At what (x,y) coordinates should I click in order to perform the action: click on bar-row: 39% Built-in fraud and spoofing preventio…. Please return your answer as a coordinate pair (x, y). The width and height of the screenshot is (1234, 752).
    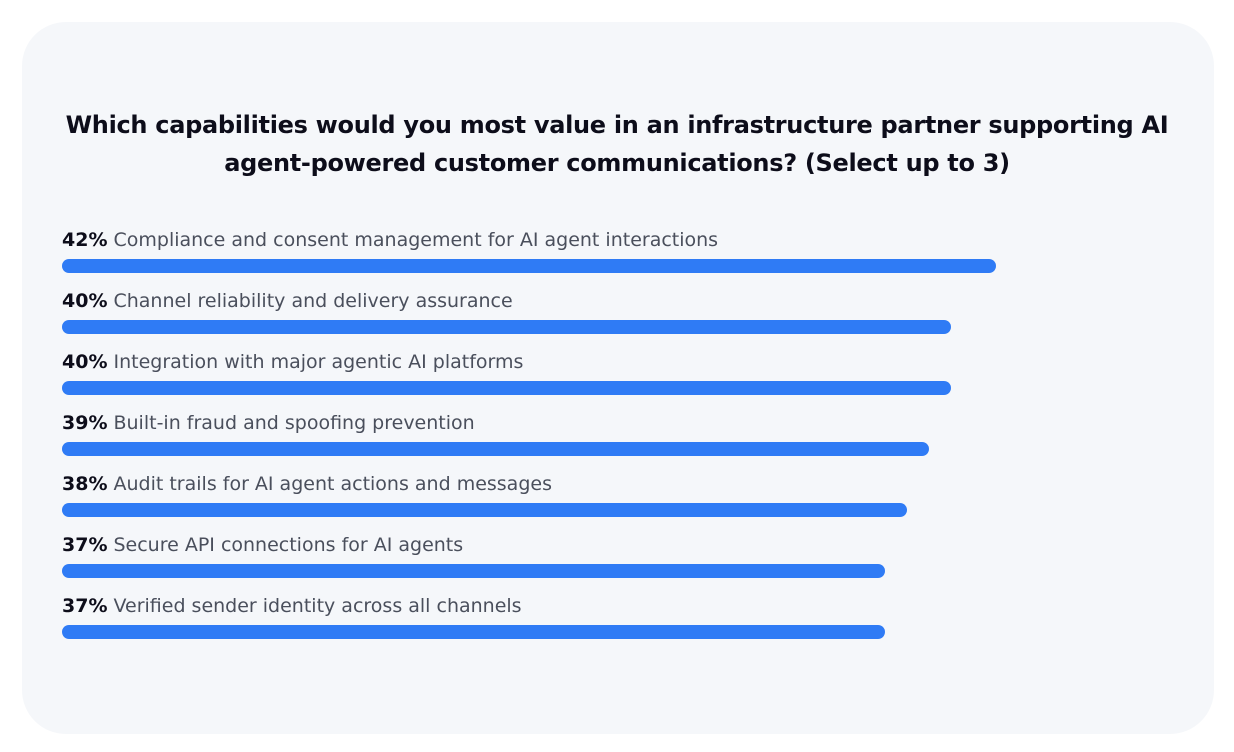
    Looking at the image, I should click on (622, 439).